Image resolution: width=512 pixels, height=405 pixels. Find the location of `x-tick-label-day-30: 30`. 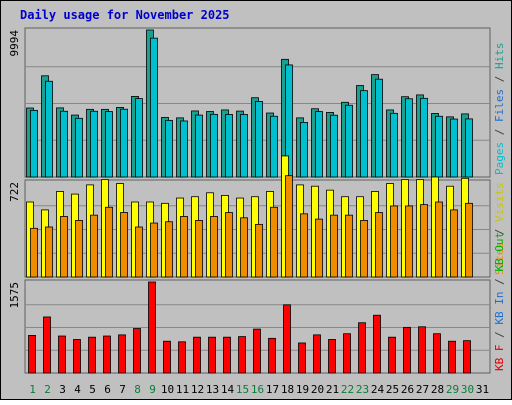

x-tick-label-day-30: 30 is located at coordinates (467, 389).